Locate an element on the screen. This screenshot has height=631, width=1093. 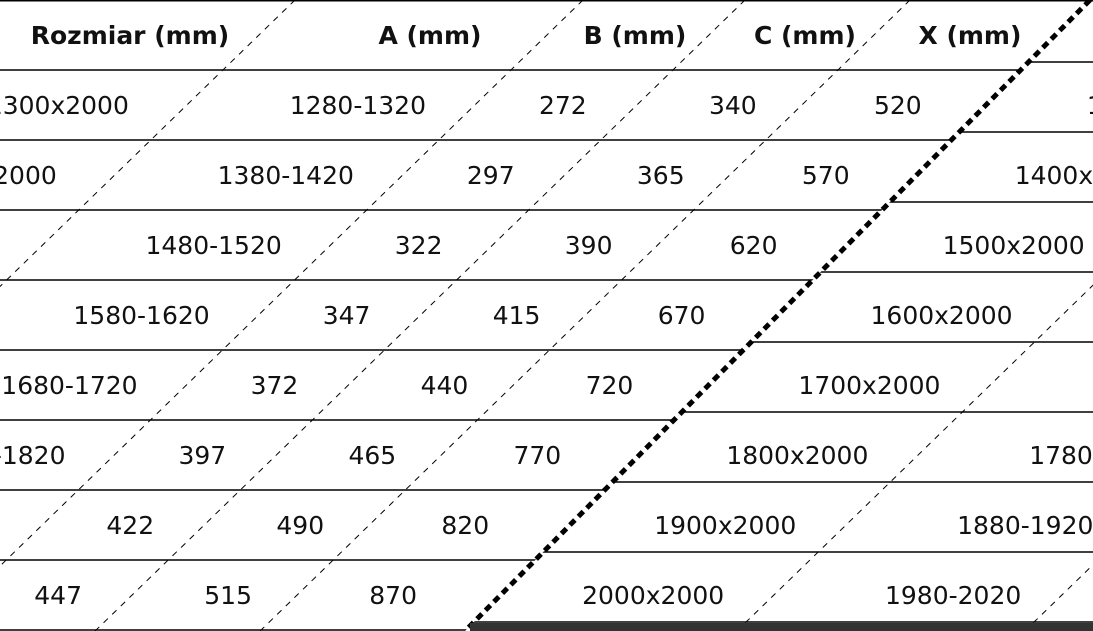
table-cell-main: 415 is located at coordinates (517, 315).